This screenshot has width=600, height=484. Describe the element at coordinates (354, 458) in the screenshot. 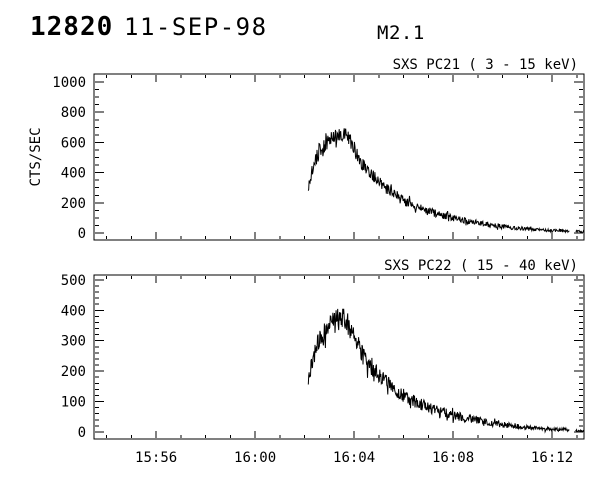

I see `x-tick-label: 16:04` at that location.